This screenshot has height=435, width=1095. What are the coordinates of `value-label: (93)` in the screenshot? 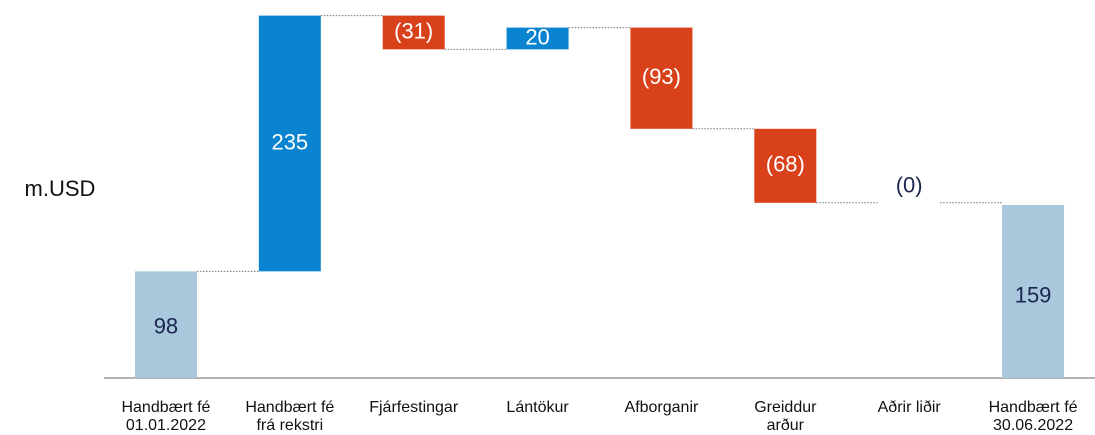 It's located at (661, 76).